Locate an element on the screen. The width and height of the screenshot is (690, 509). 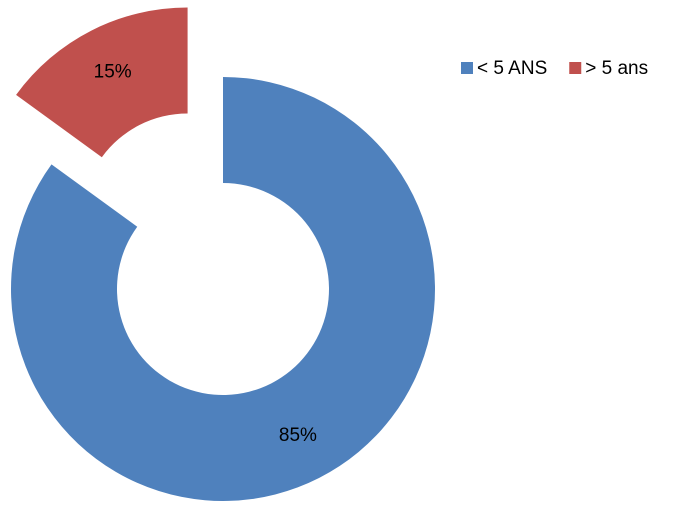
data-label: 15% is located at coordinates (113, 72).